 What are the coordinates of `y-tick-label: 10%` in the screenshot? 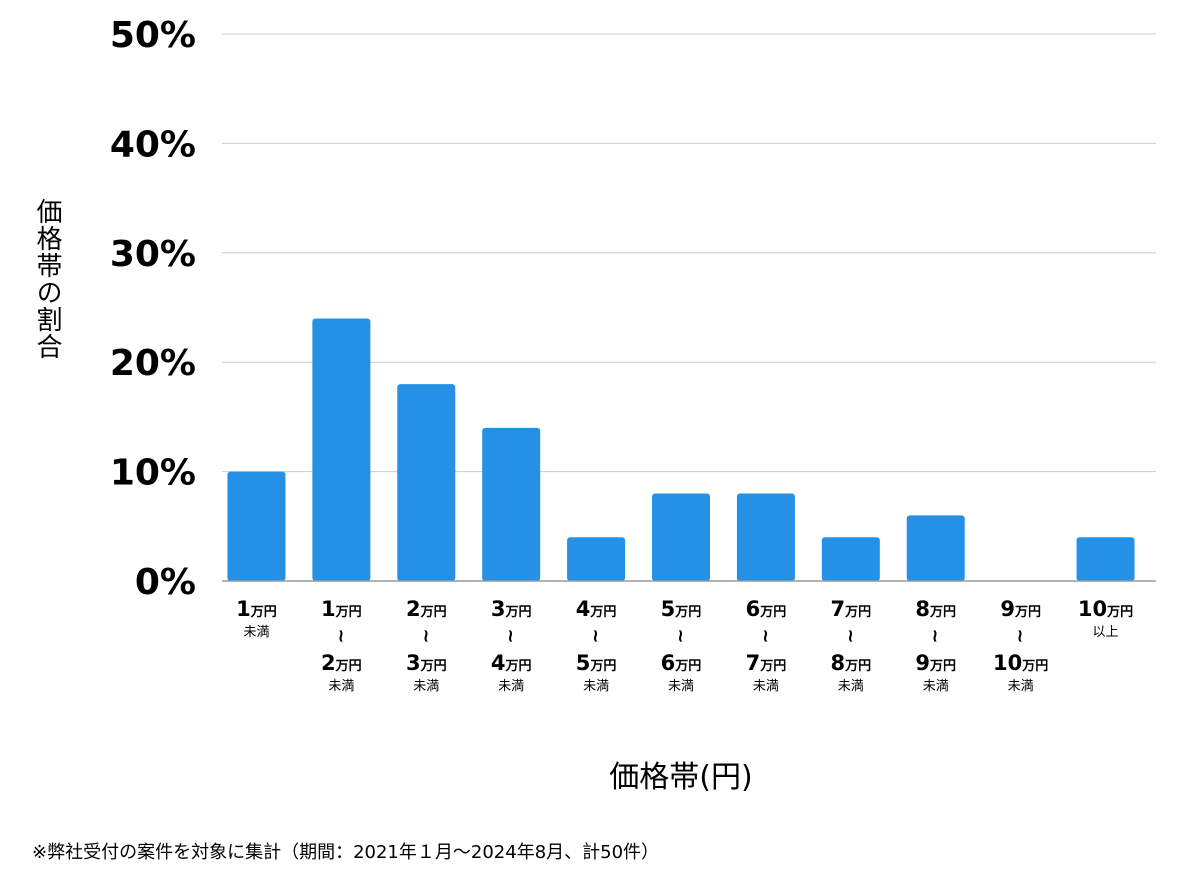 It's located at (153, 473).